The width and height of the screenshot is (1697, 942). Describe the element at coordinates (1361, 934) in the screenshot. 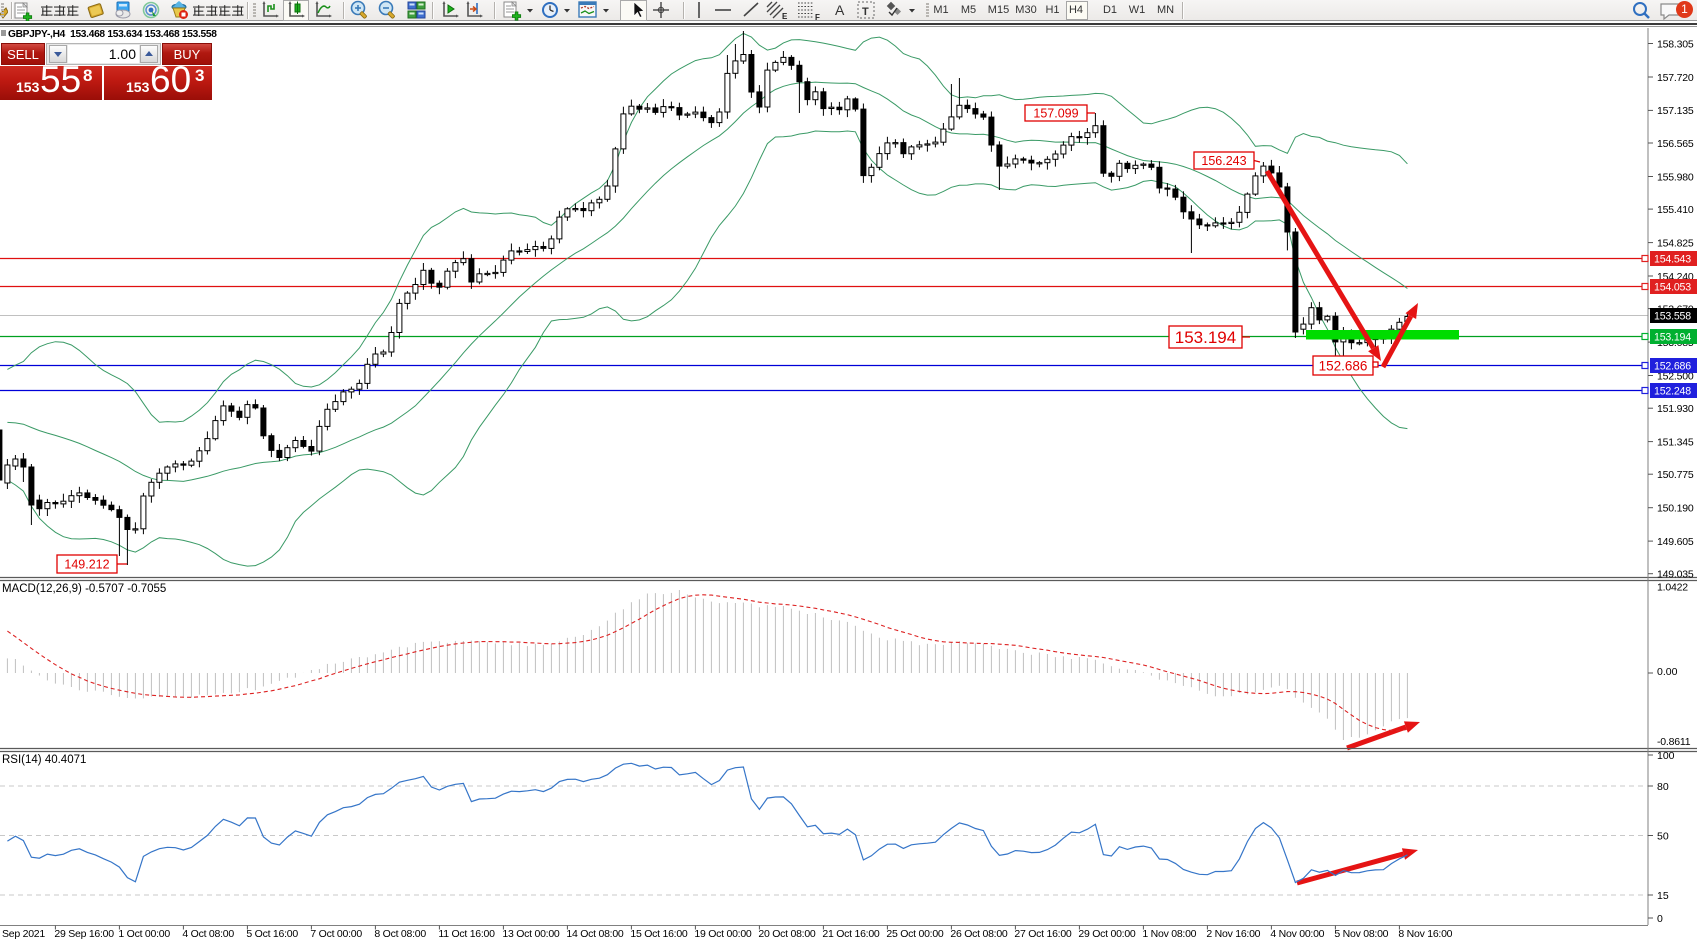

I see `svg-text: 5 Nov 08:00` at that location.